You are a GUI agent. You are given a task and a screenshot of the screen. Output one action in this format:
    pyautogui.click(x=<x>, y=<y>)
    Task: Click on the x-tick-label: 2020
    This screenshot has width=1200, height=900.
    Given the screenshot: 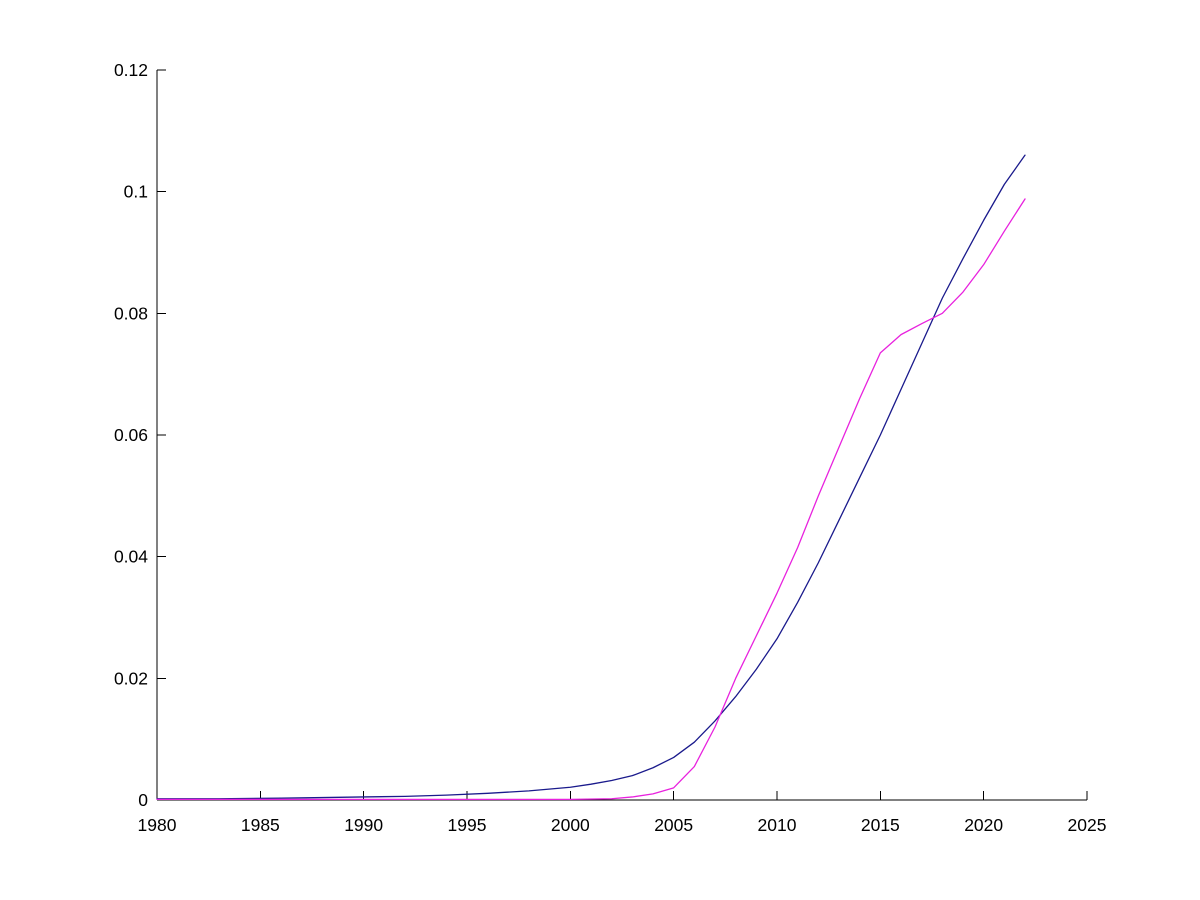 What is the action you would take?
    pyautogui.click(x=983, y=825)
    